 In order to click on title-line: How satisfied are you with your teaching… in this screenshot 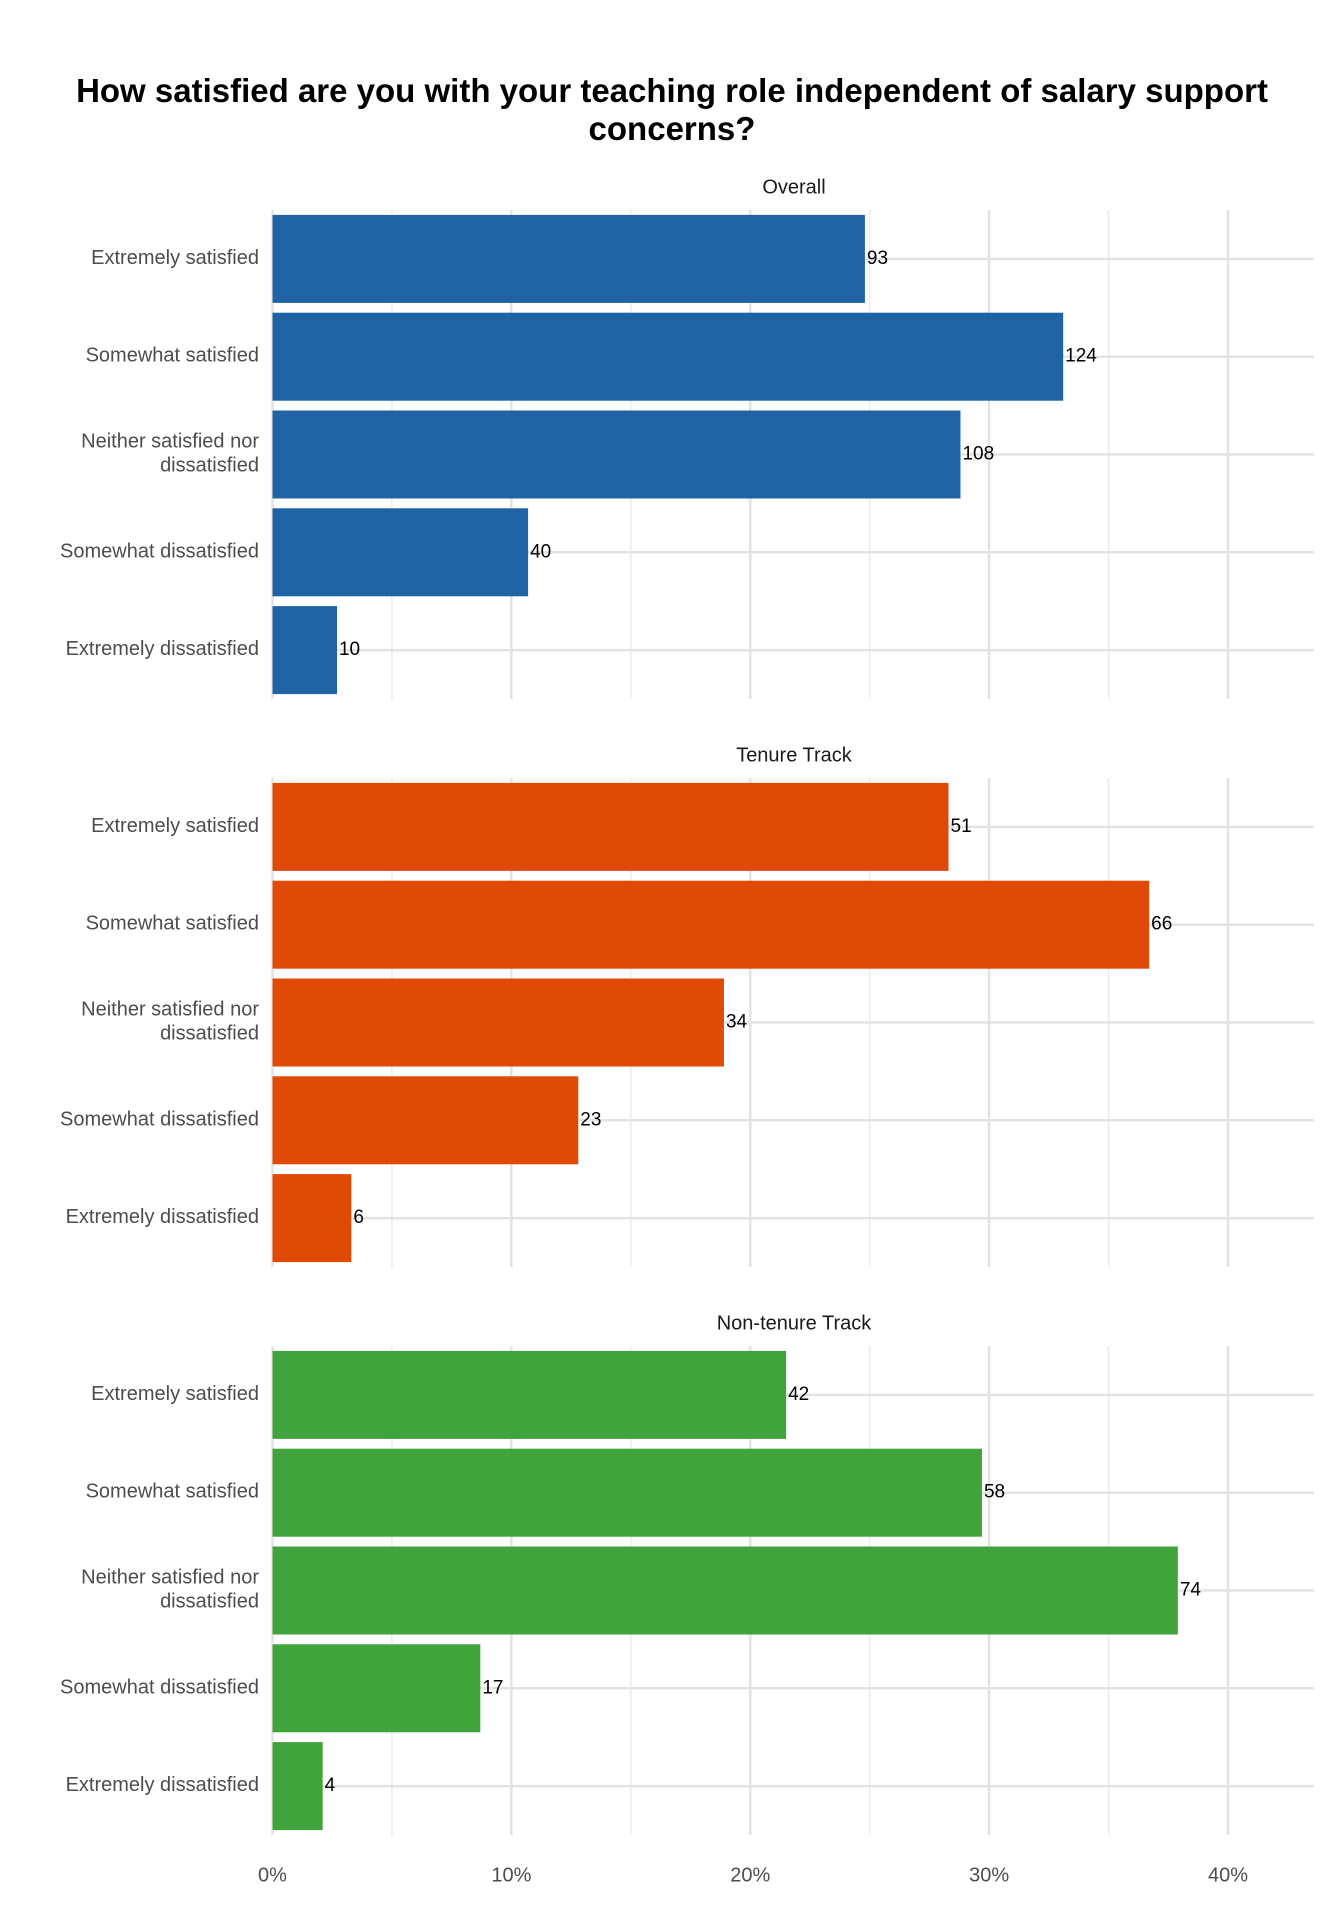, I will do `click(672, 90)`.